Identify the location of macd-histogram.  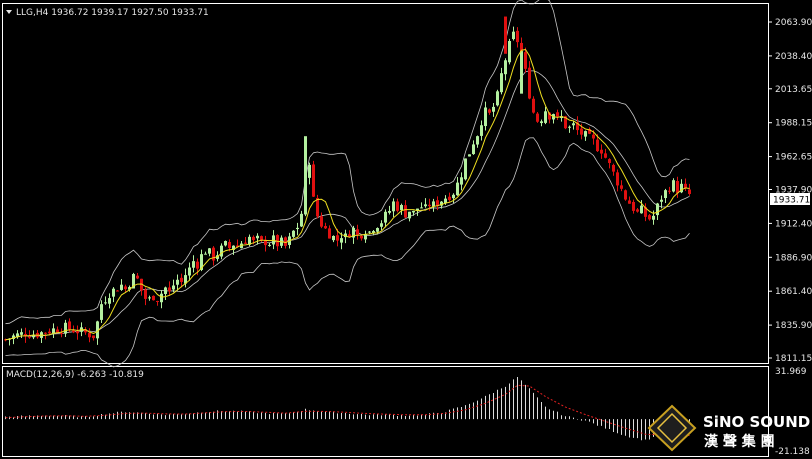
(347, 409).